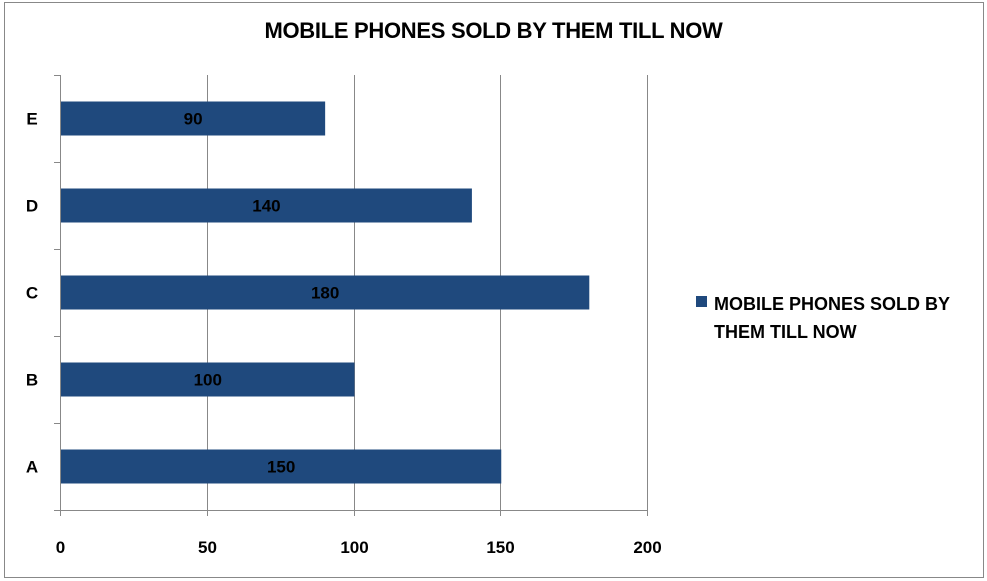 This screenshot has height=581, width=987. What do you see at coordinates (60, 547) in the screenshot?
I see `x-tick-label-0: 0` at bounding box center [60, 547].